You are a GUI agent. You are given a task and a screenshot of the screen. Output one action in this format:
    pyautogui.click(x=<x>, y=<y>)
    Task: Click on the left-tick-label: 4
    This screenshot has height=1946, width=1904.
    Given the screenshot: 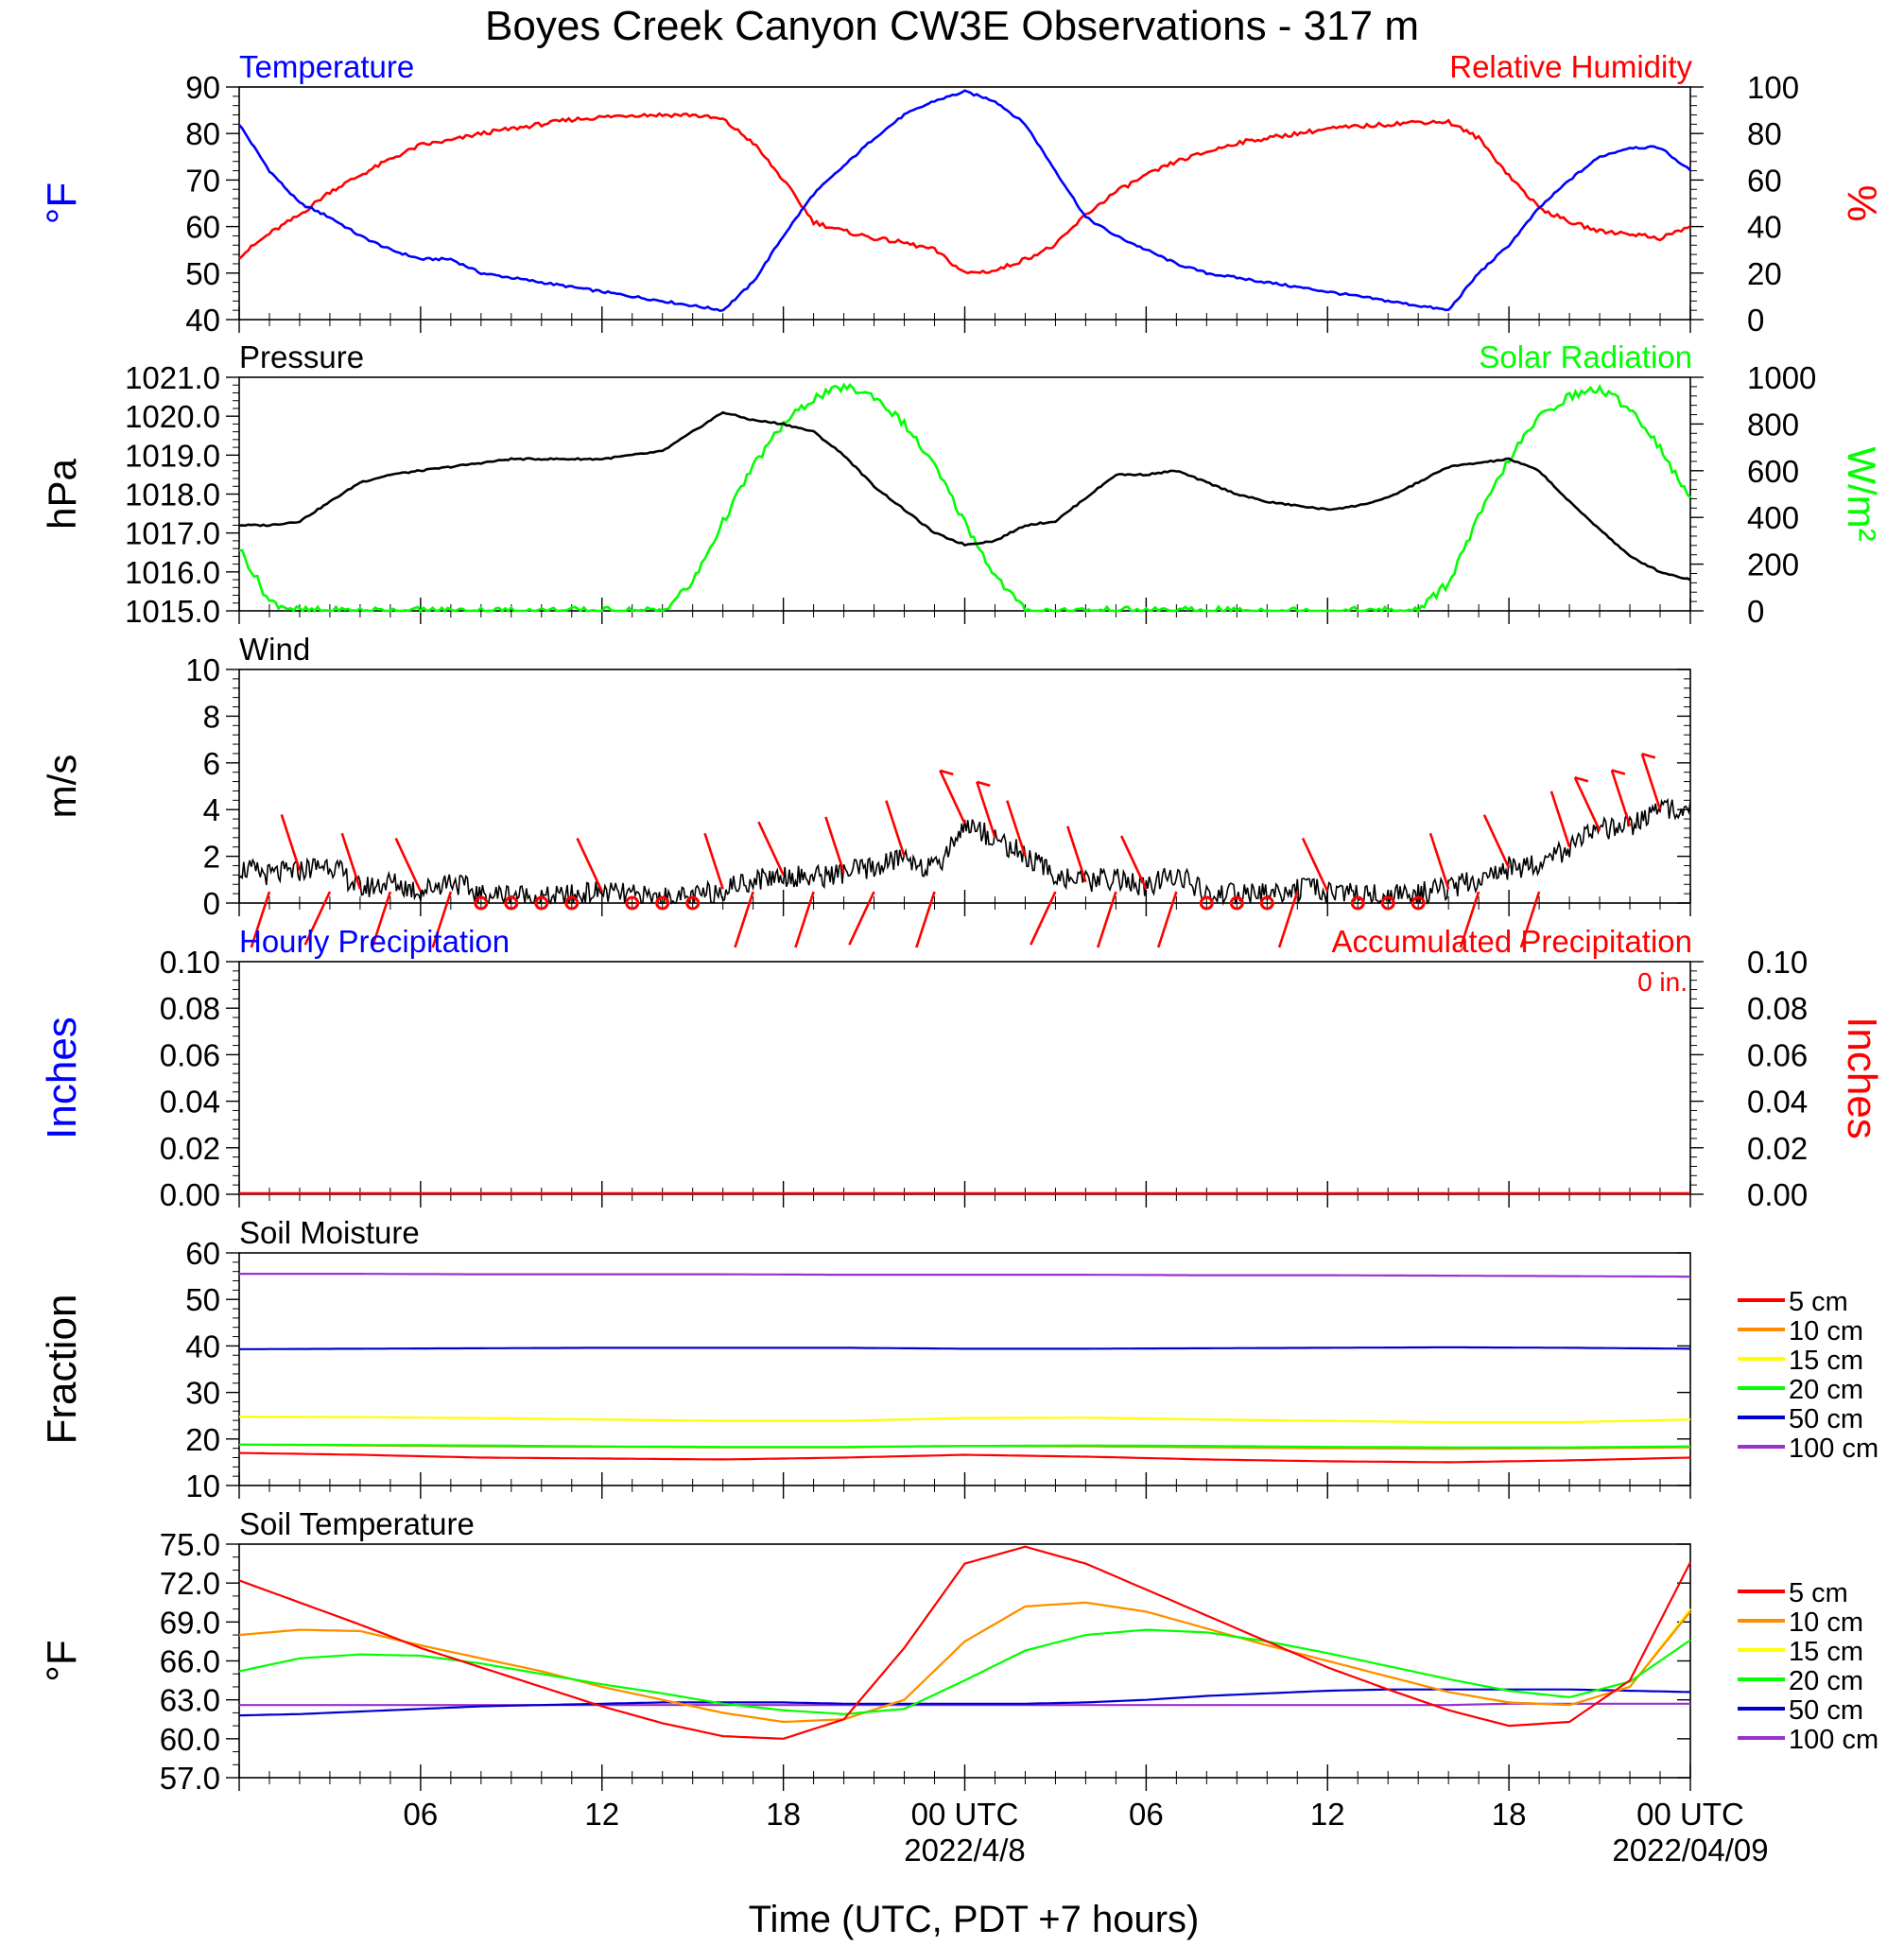 What is the action you would take?
    pyautogui.click(x=212, y=810)
    